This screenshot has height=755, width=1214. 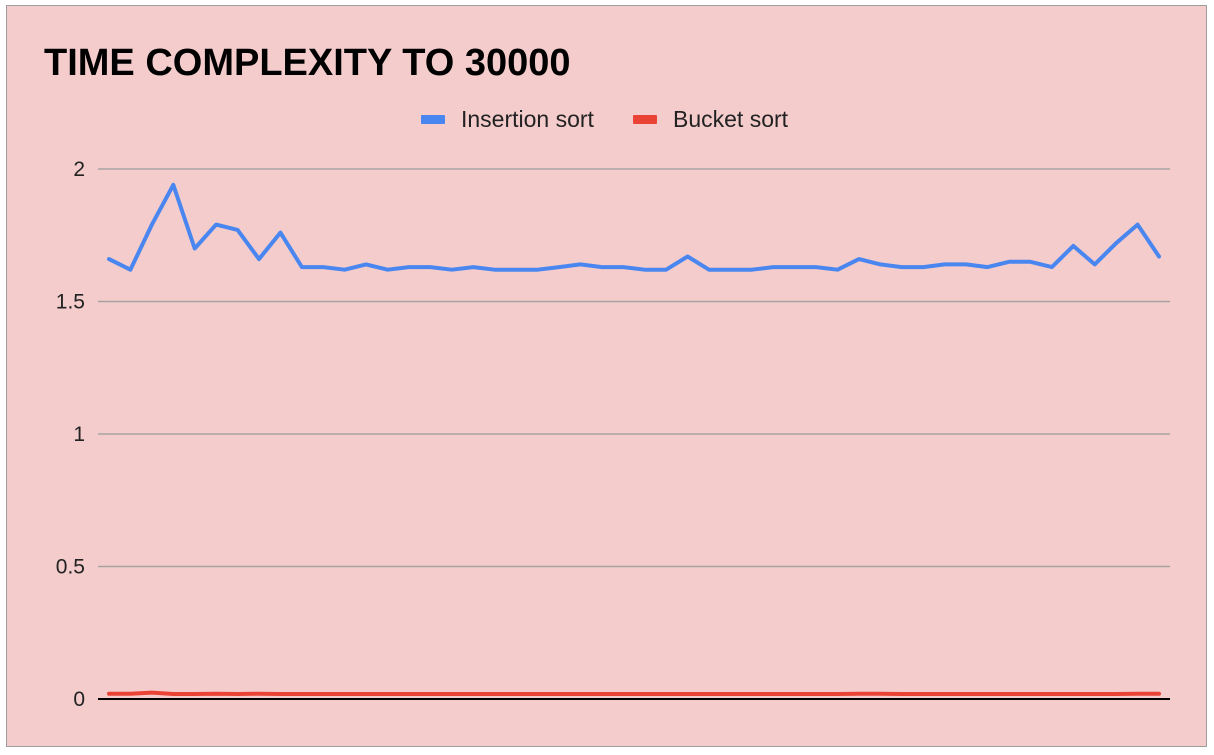 What do you see at coordinates (731, 119) in the screenshot?
I see `legend-label: Bucket sort` at bounding box center [731, 119].